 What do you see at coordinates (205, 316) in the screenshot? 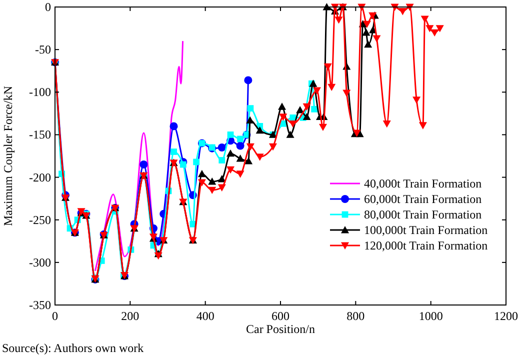
I see `x-tick-label: 400` at bounding box center [205, 316].